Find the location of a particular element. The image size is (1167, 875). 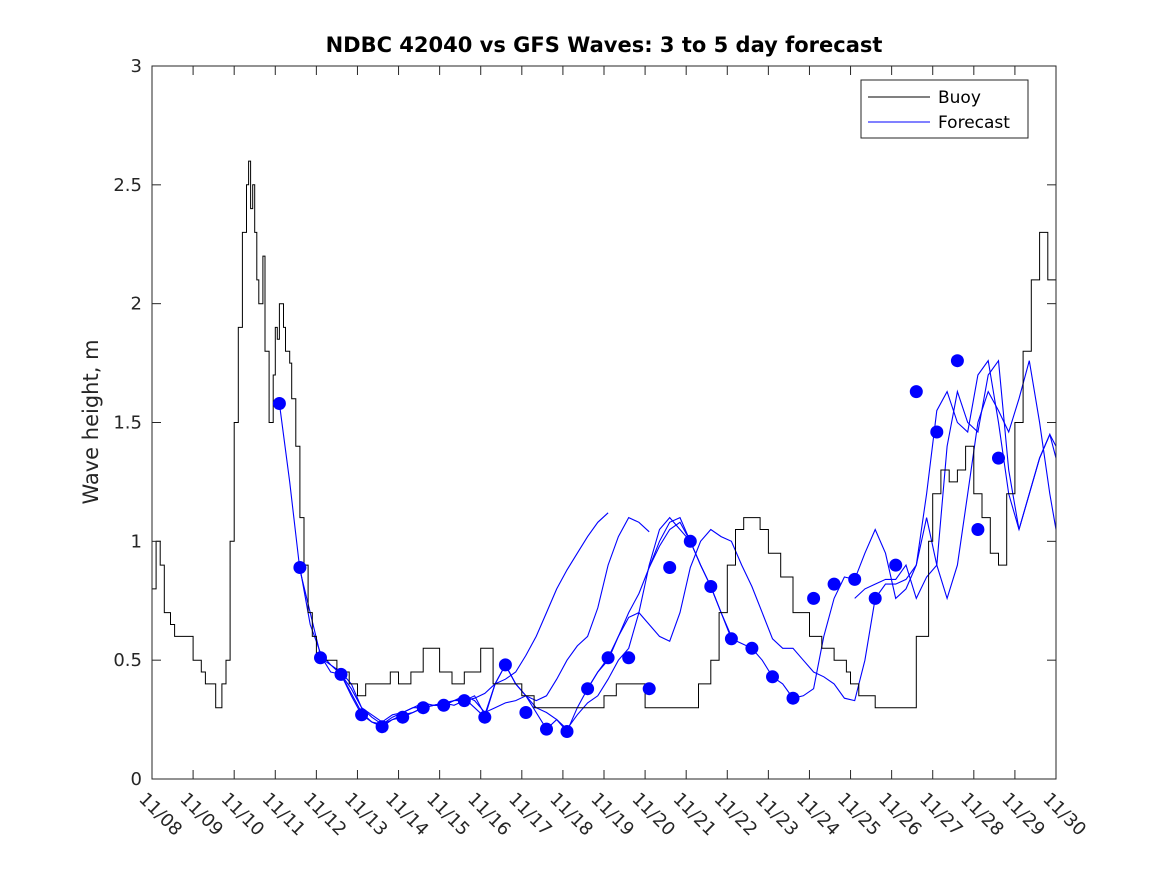

legend-buoy-label: Buoy is located at coordinates (959, 98).